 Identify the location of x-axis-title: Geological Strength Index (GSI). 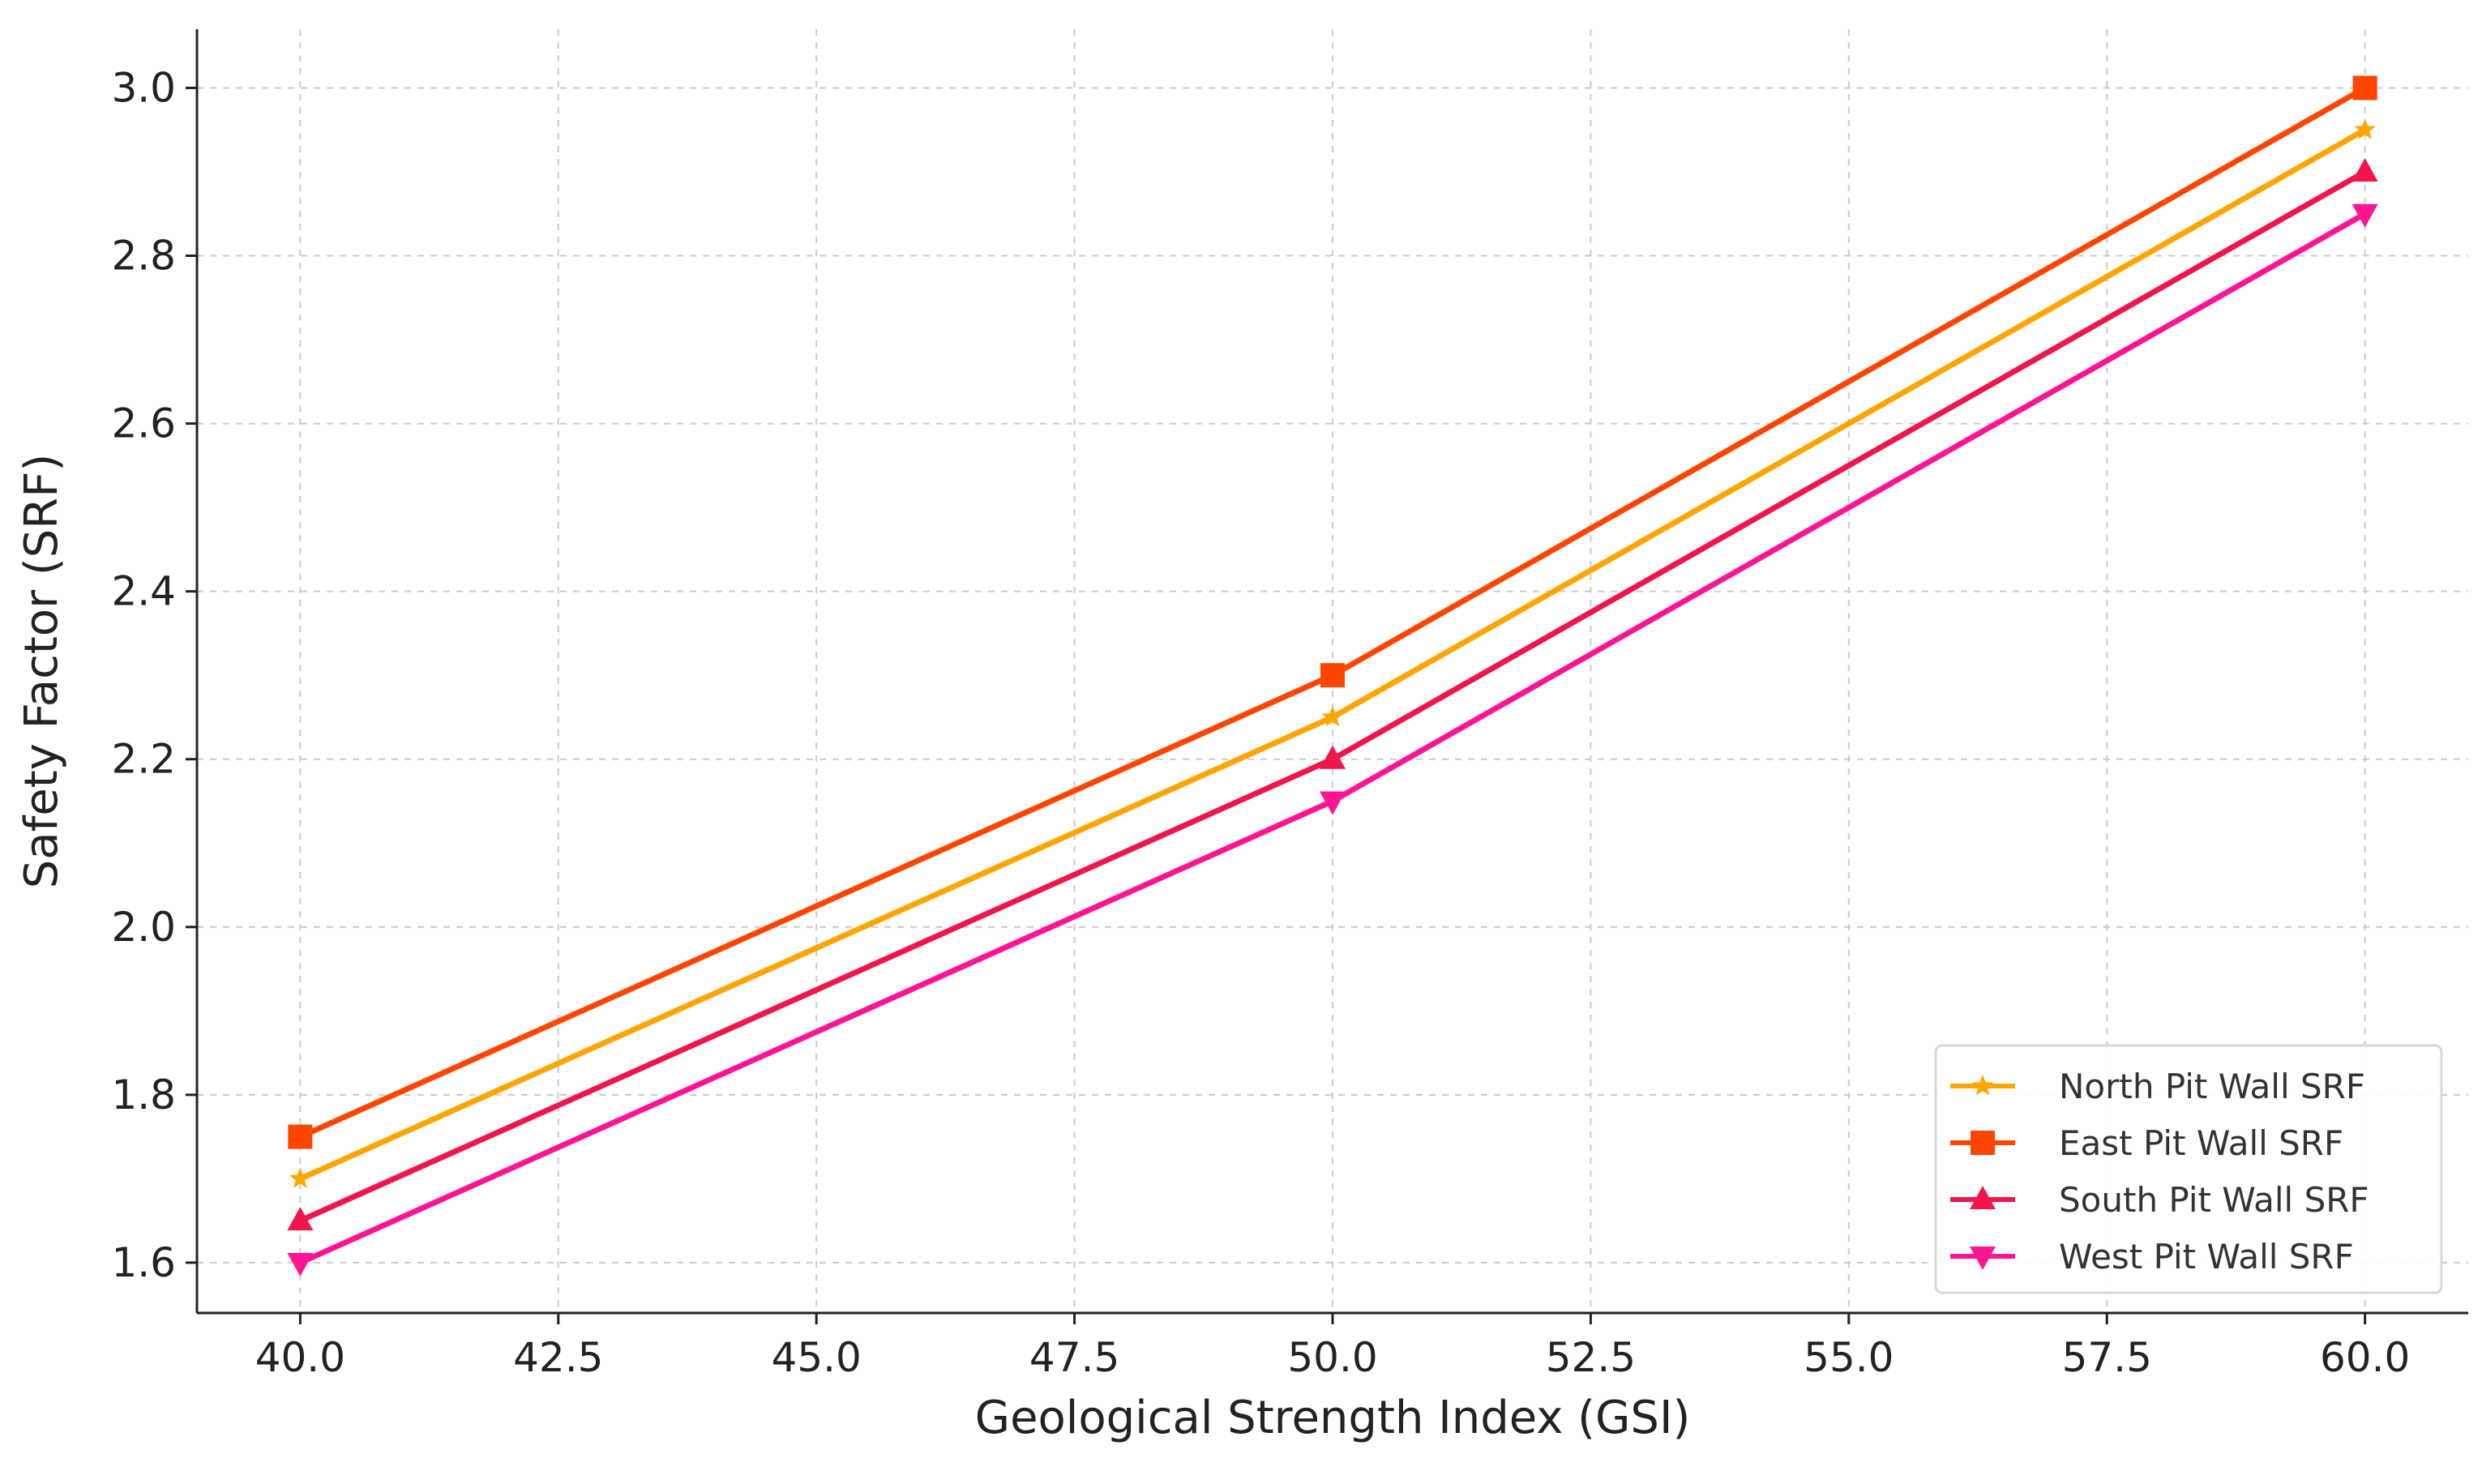
(1333, 1418).